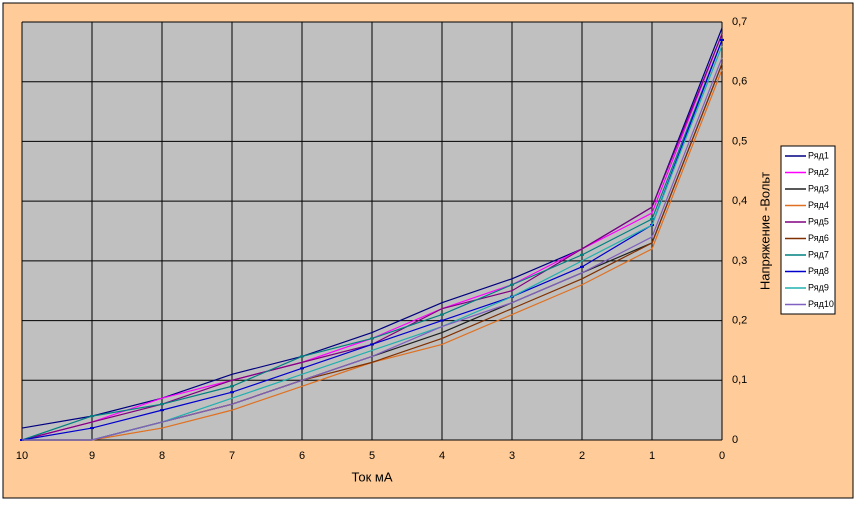 Image resolution: width=858 pixels, height=515 pixels. I want to click on y-tick-label: 0, so click(735, 440).